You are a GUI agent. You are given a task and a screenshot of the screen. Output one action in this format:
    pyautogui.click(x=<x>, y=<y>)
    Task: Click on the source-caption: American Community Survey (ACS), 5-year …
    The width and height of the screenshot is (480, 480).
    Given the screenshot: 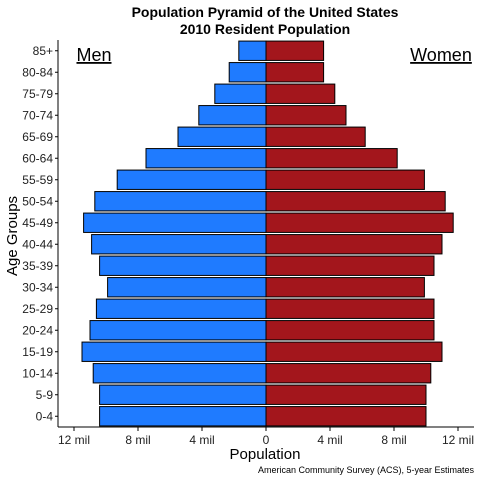 What is the action you would take?
    pyautogui.click(x=366, y=470)
    